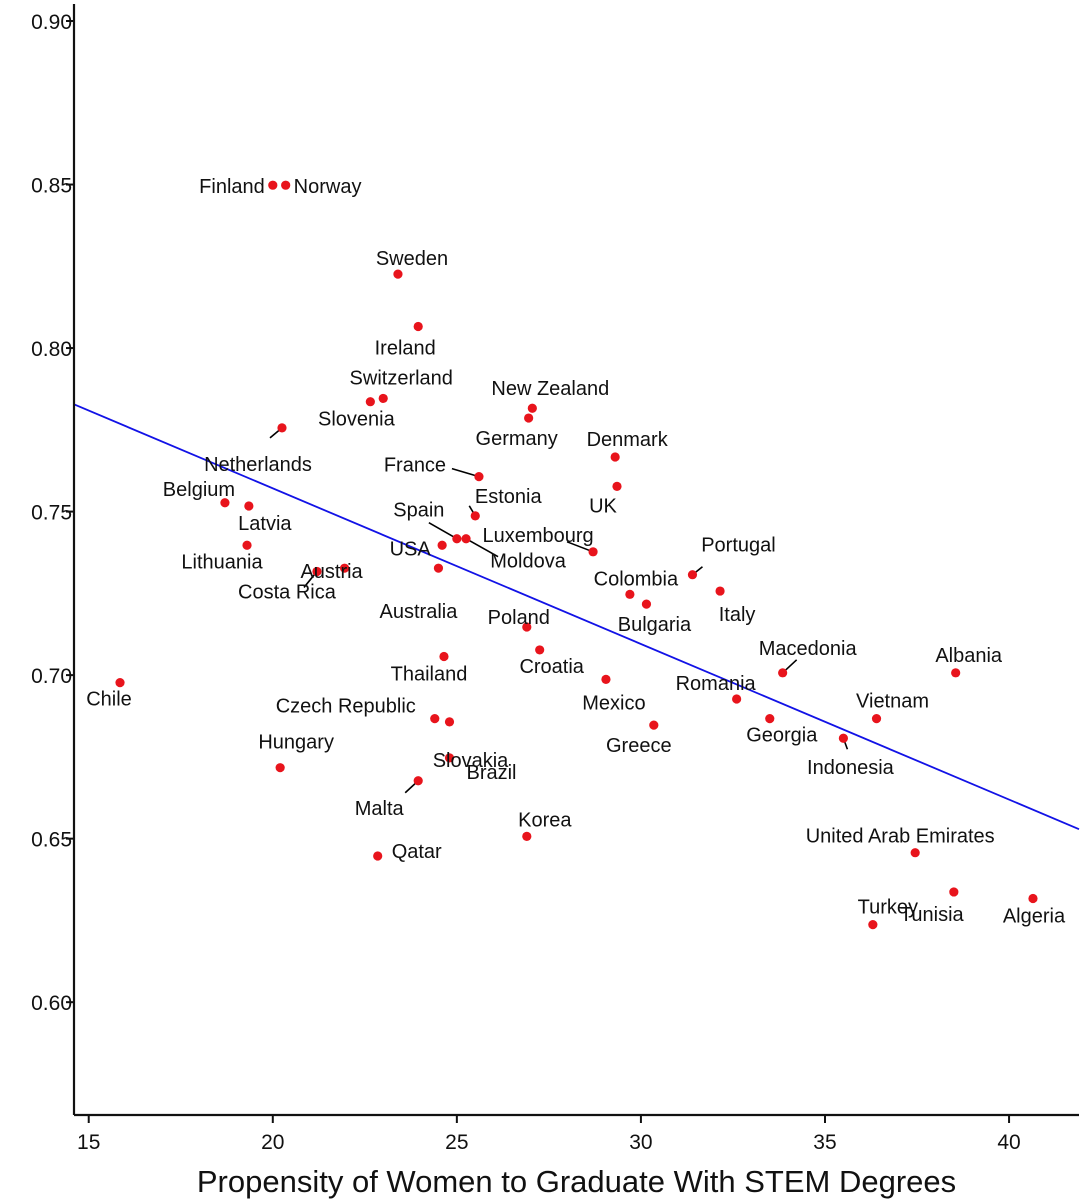 Image resolution: width=1081 pixels, height=1200 pixels. Describe the element at coordinates (222, 562) in the screenshot. I see `point-label: Lithuania` at that location.